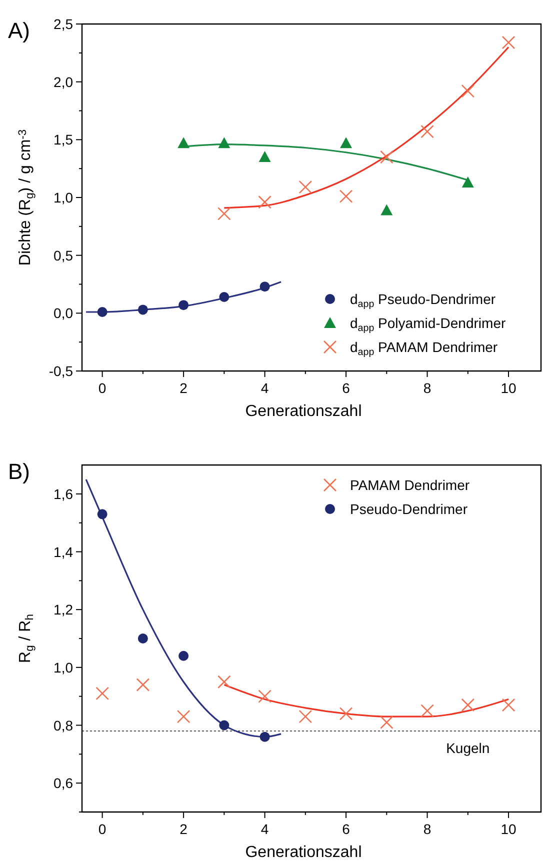  I want to click on y-tick-label: 0,8, so click(64, 725).